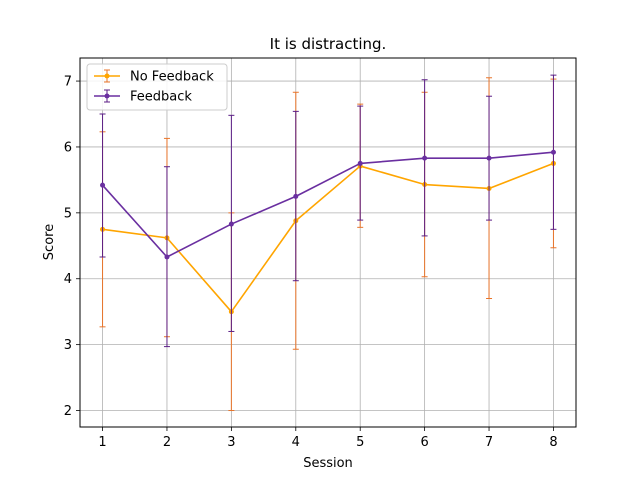 This screenshot has height=480, width=640. I want to click on legend-box, so click(157, 87).